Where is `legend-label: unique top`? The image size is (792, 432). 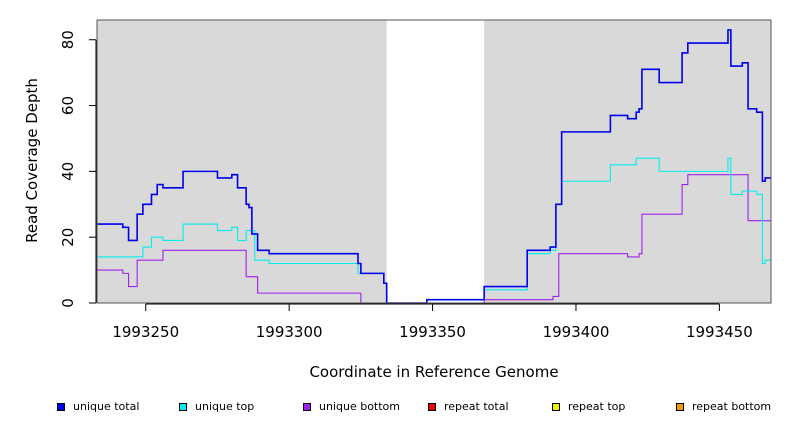 legend-label: unique top is located at coordinates (225, 406).